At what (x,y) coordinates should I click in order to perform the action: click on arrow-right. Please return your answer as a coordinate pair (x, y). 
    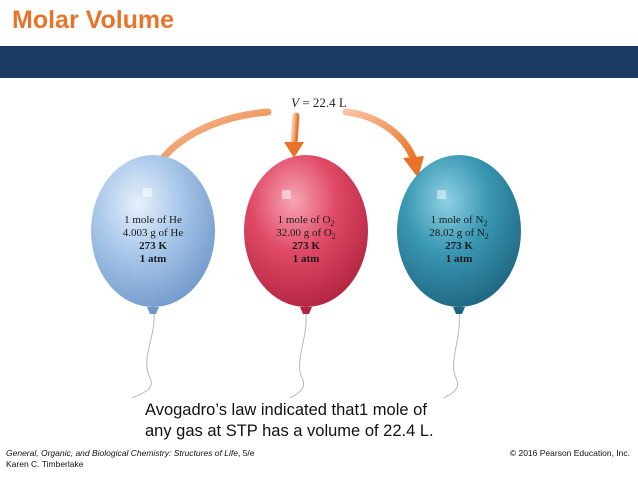
    Looking at the image, I should click on (383, 143).